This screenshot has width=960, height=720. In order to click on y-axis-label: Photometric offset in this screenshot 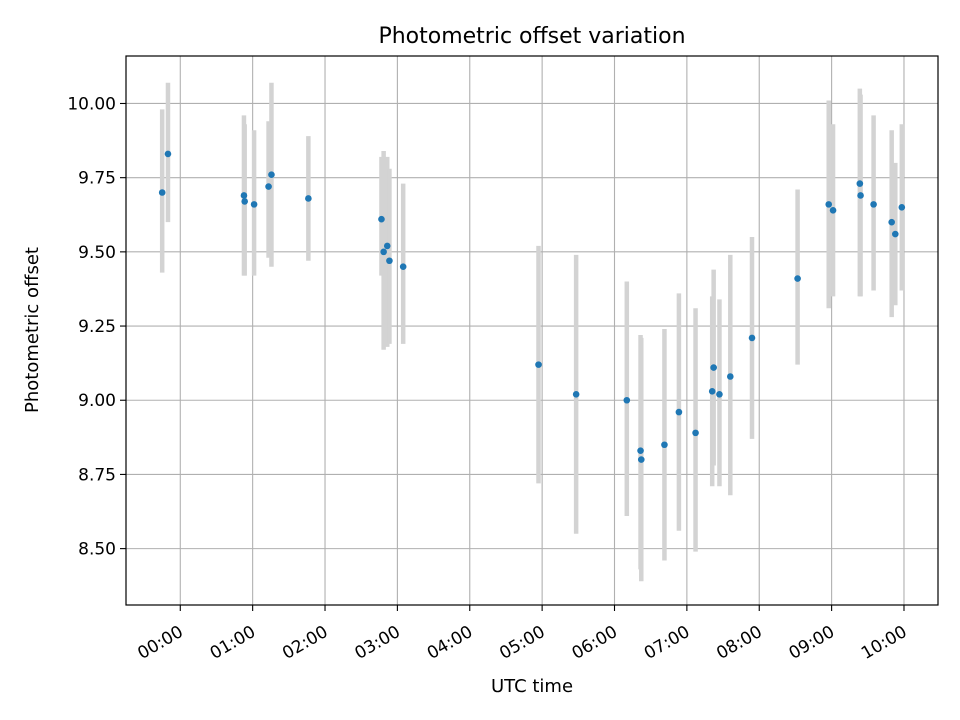, I will do `click(32, 330)`.